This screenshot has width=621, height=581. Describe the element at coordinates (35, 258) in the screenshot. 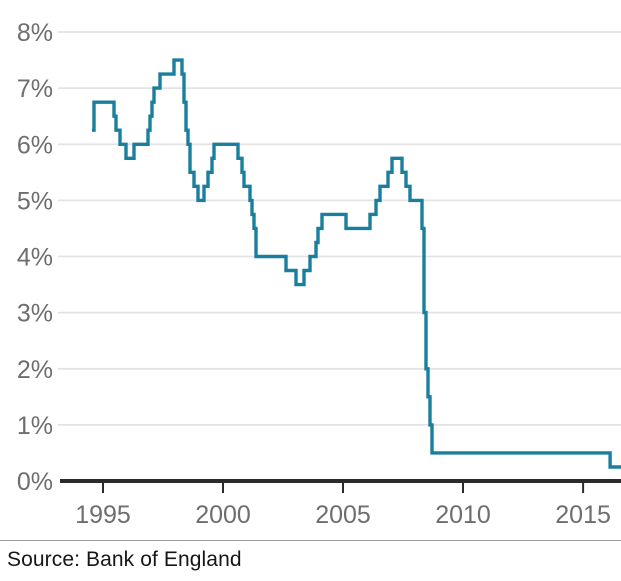

I see `y-axis-label: 4%` at that location.